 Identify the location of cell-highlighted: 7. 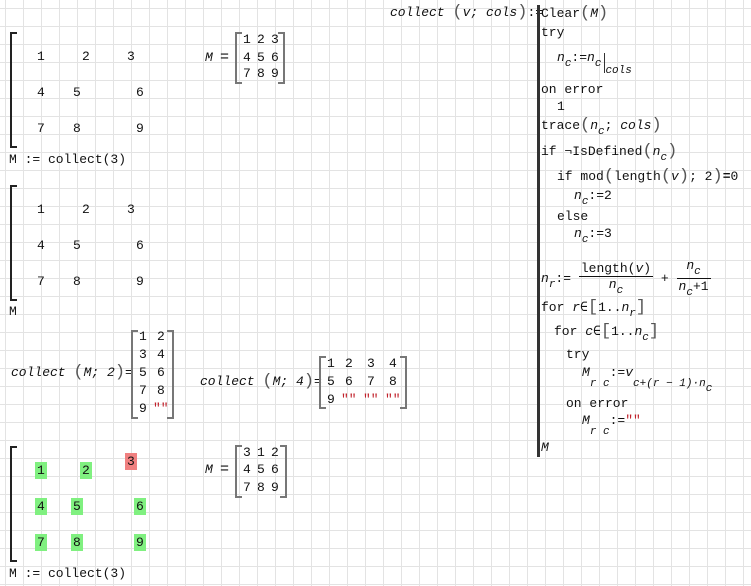
(41, 542).